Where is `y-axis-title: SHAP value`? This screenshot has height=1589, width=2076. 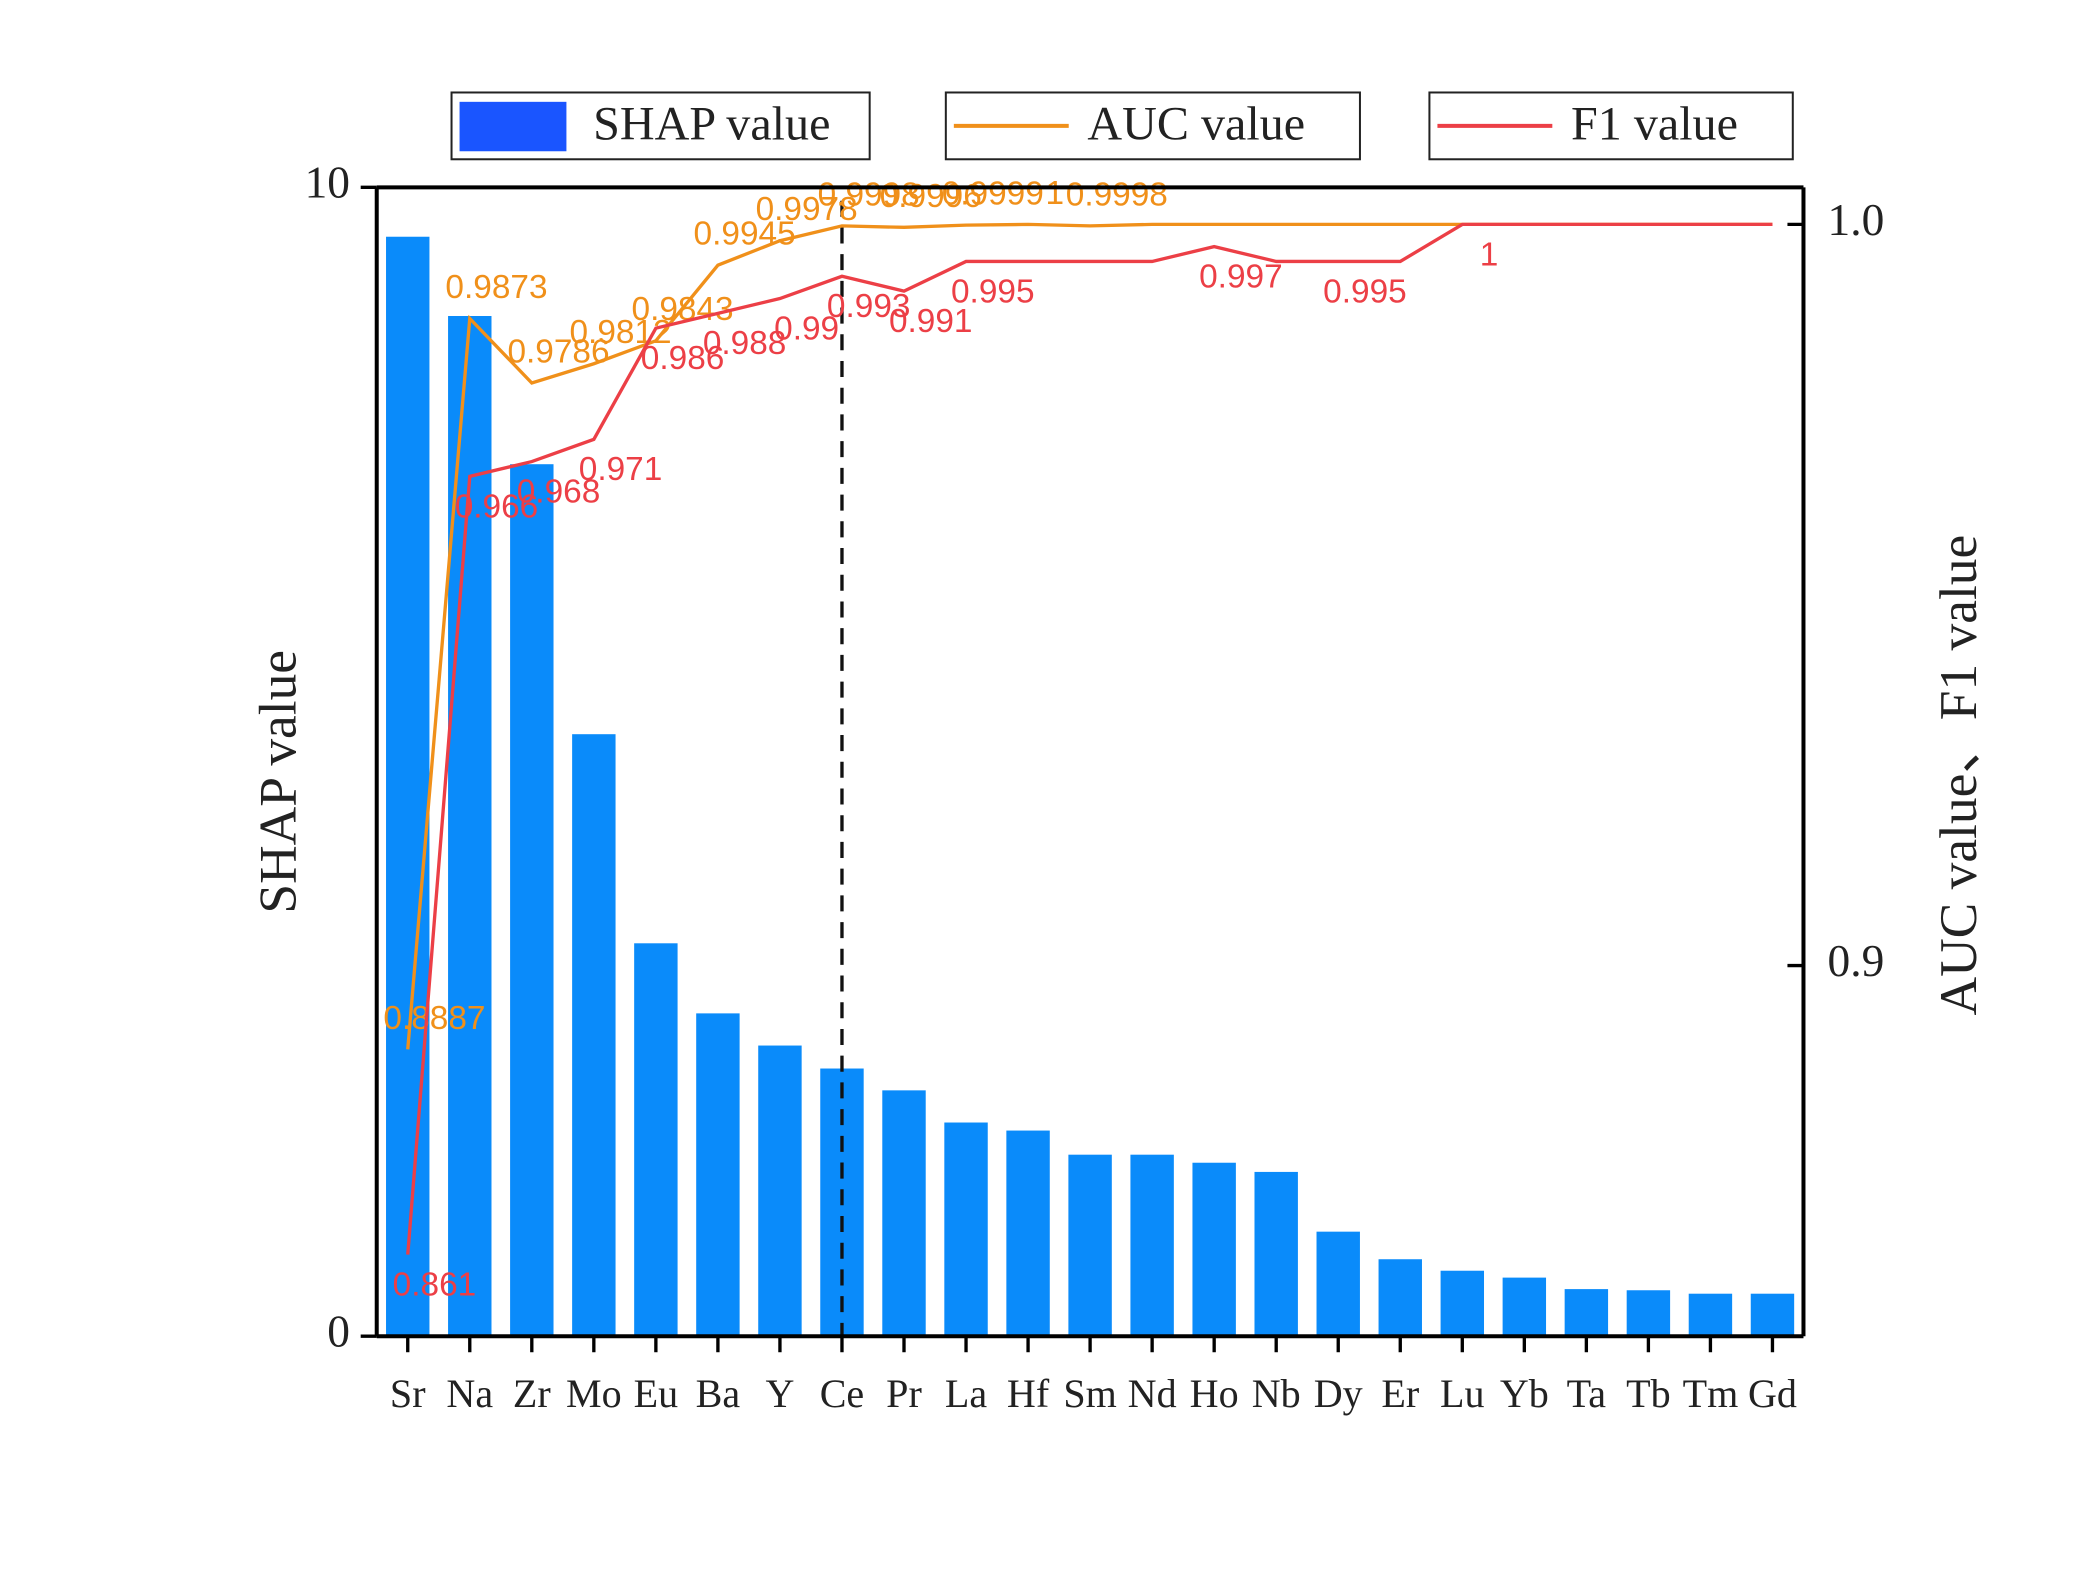
y-axis-title: SHAP value is located at coordinates (277, 782).